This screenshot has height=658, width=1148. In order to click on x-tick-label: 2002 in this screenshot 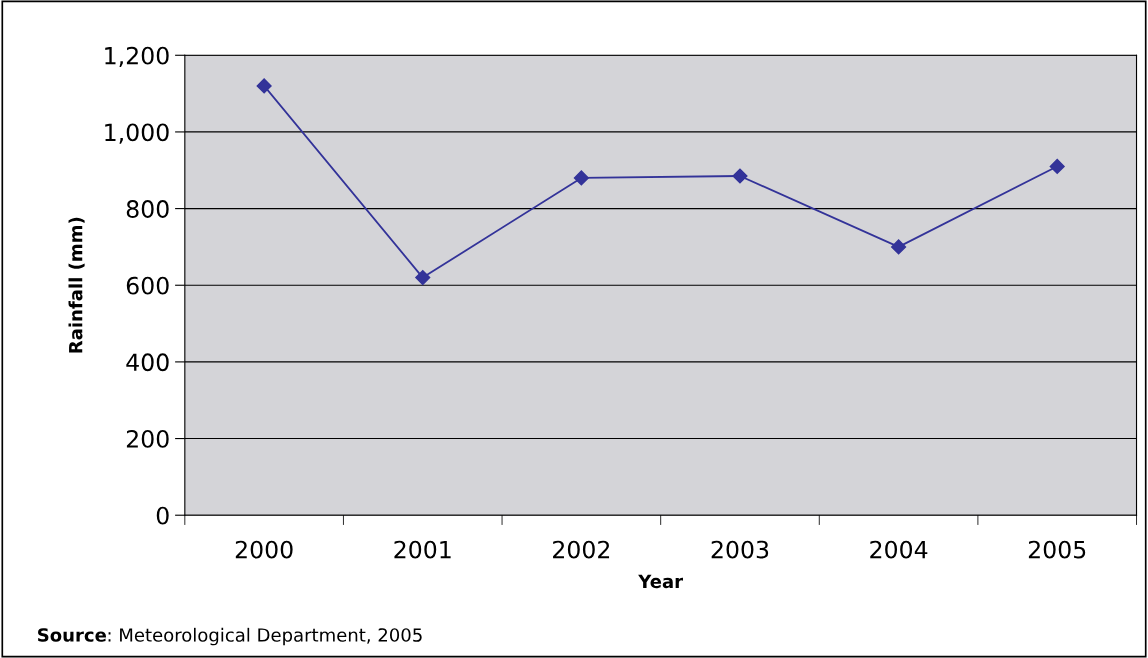, I will do `click(581, 549)`.